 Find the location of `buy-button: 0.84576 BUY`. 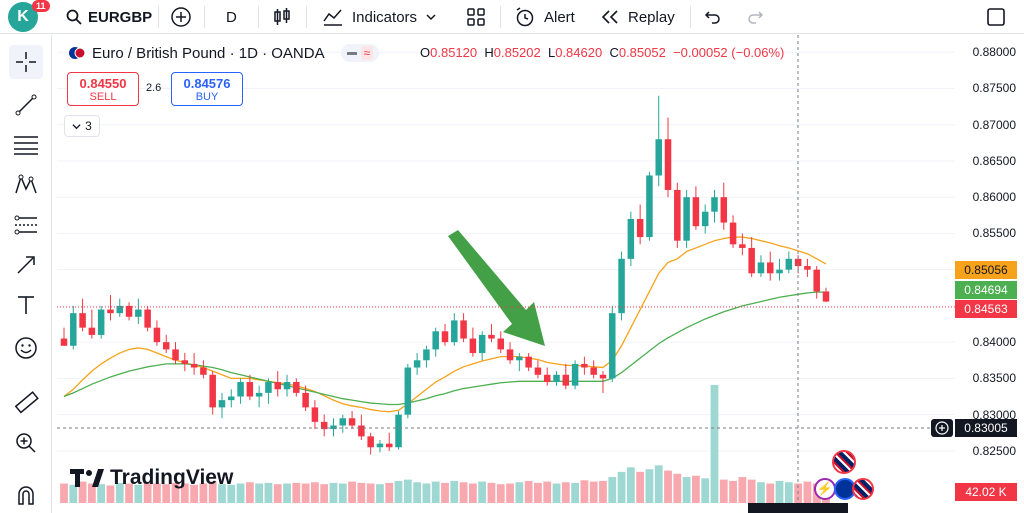

buy-button: 0.84576 BUY is located at coordinates (207, 89).